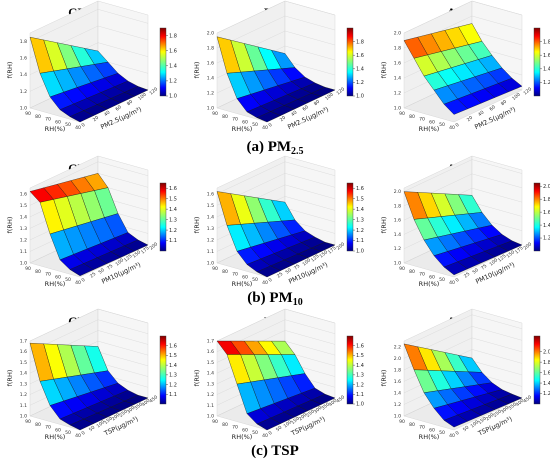 The width and height of the screenshot is (550, 463). What do you see at coordinates (275, 451) in the screenshot?
I see `row-caption-c: (c) TSP` at bounding box center [275, 451].